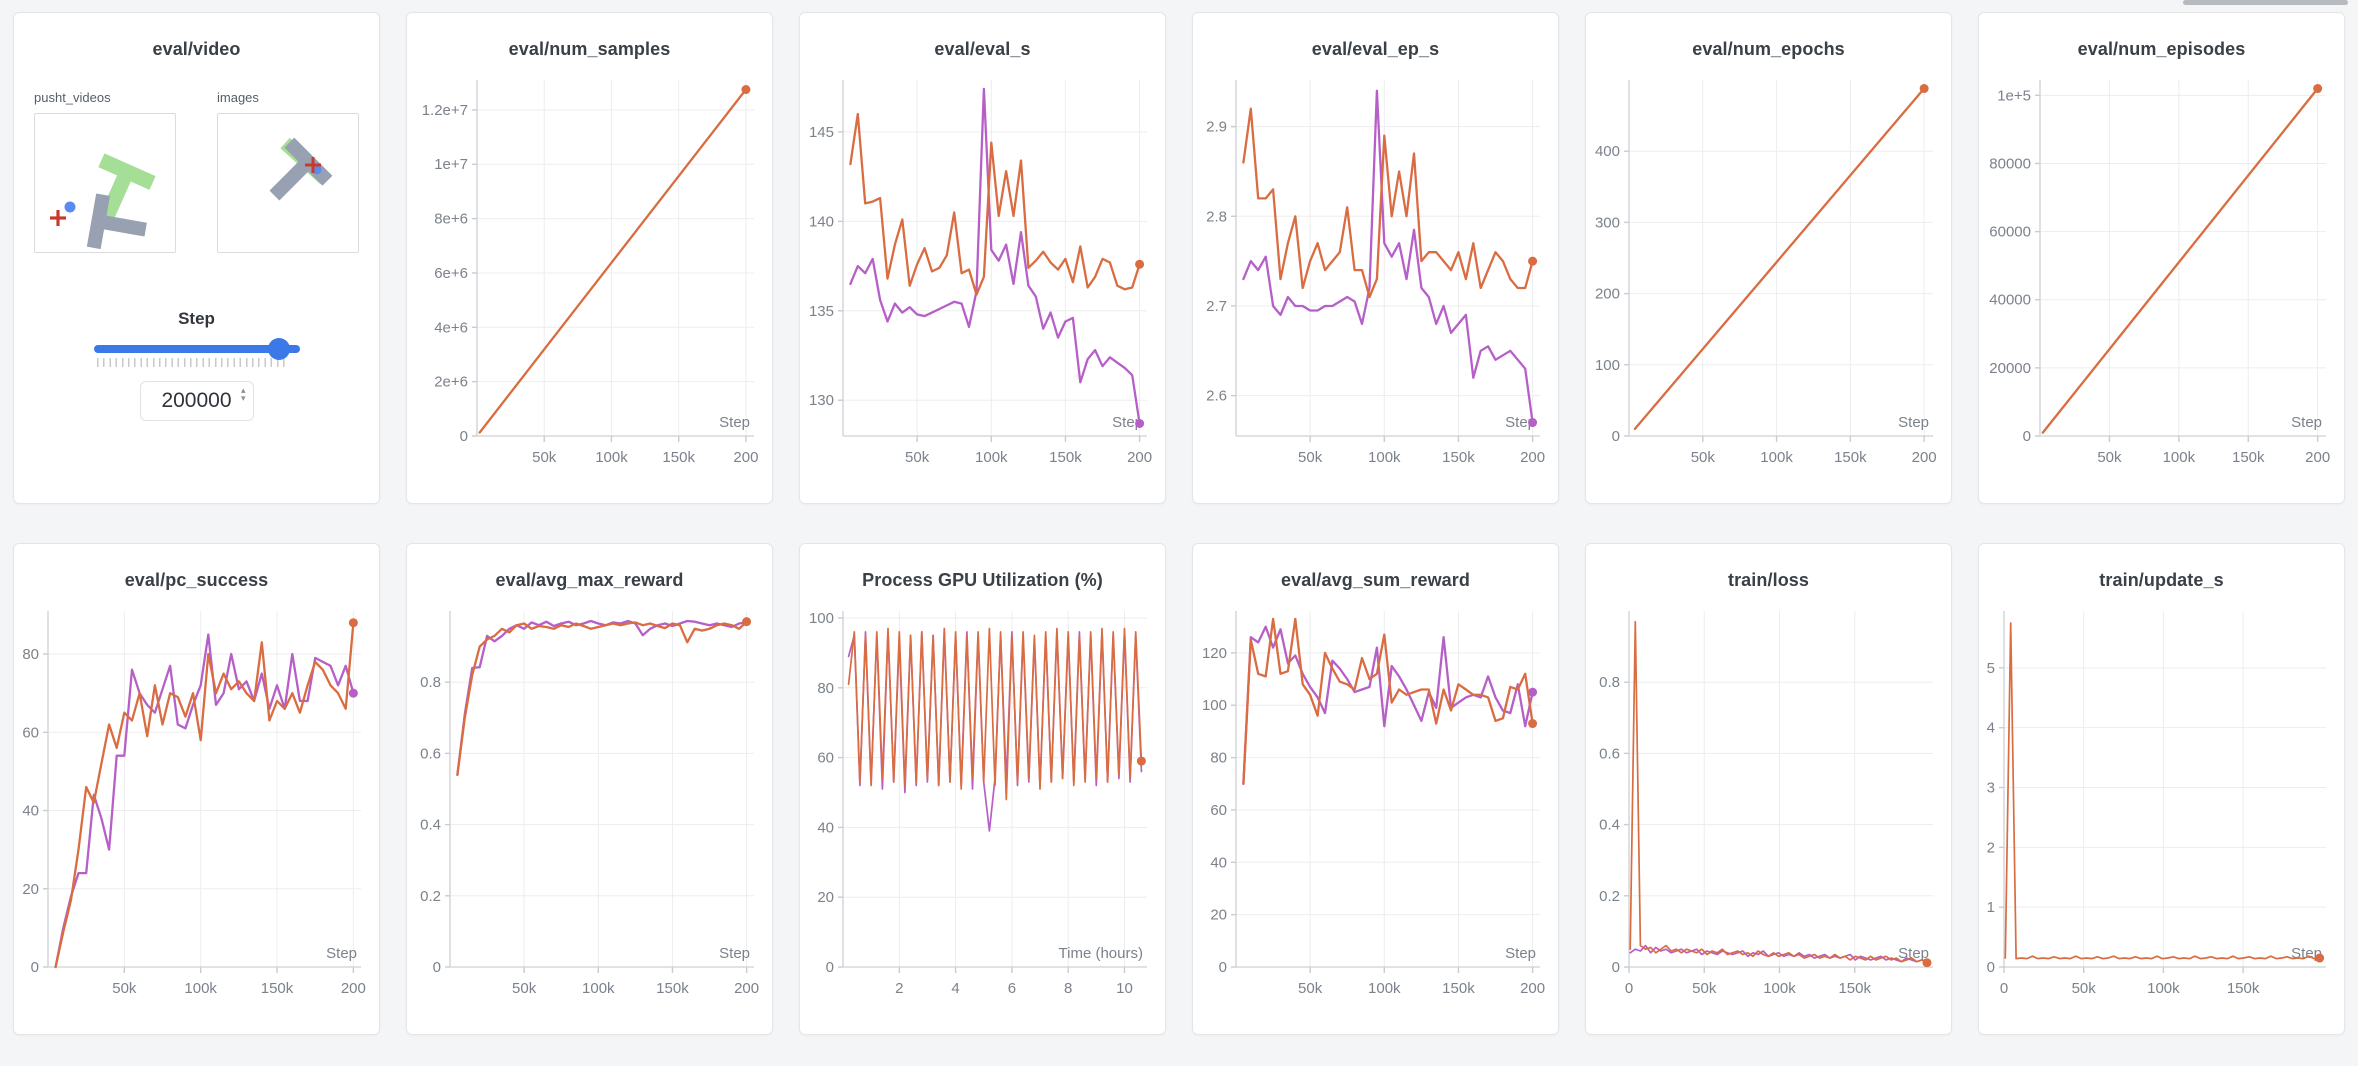  I want to click on svg-text: 130, so click(821, 400).